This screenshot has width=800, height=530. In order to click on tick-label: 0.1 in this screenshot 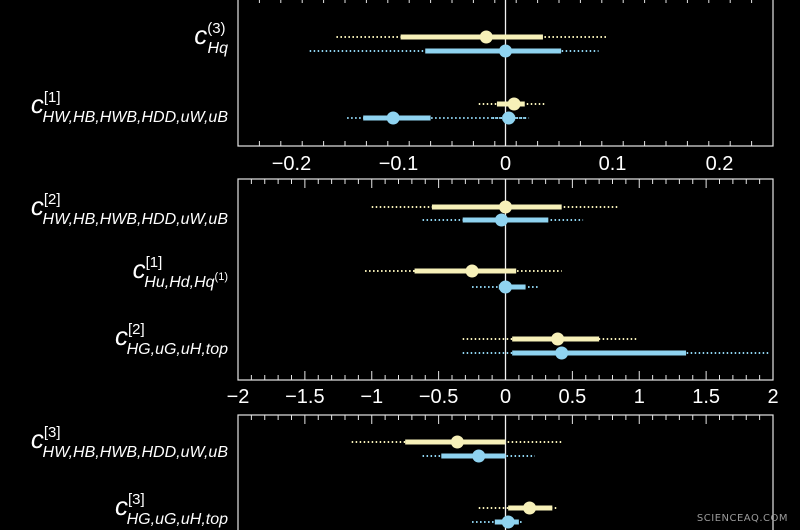, I will do `click(613, 164)`.